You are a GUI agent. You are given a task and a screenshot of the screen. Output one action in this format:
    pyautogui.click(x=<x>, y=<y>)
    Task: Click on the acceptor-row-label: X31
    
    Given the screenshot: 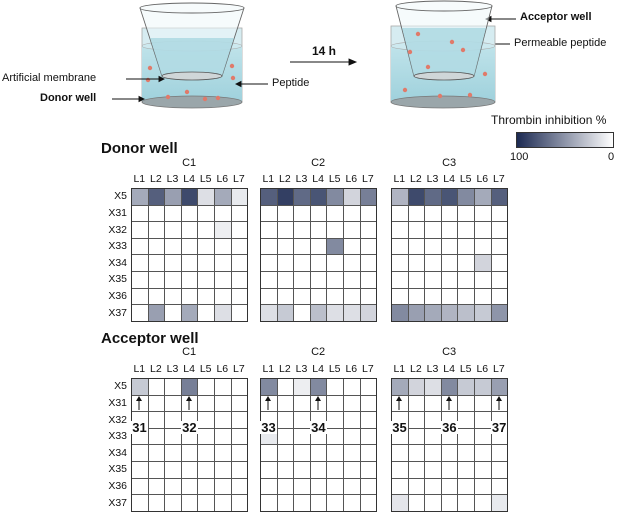 What is the action you would take?
    pyautogui.click(x=117, y=402)
    